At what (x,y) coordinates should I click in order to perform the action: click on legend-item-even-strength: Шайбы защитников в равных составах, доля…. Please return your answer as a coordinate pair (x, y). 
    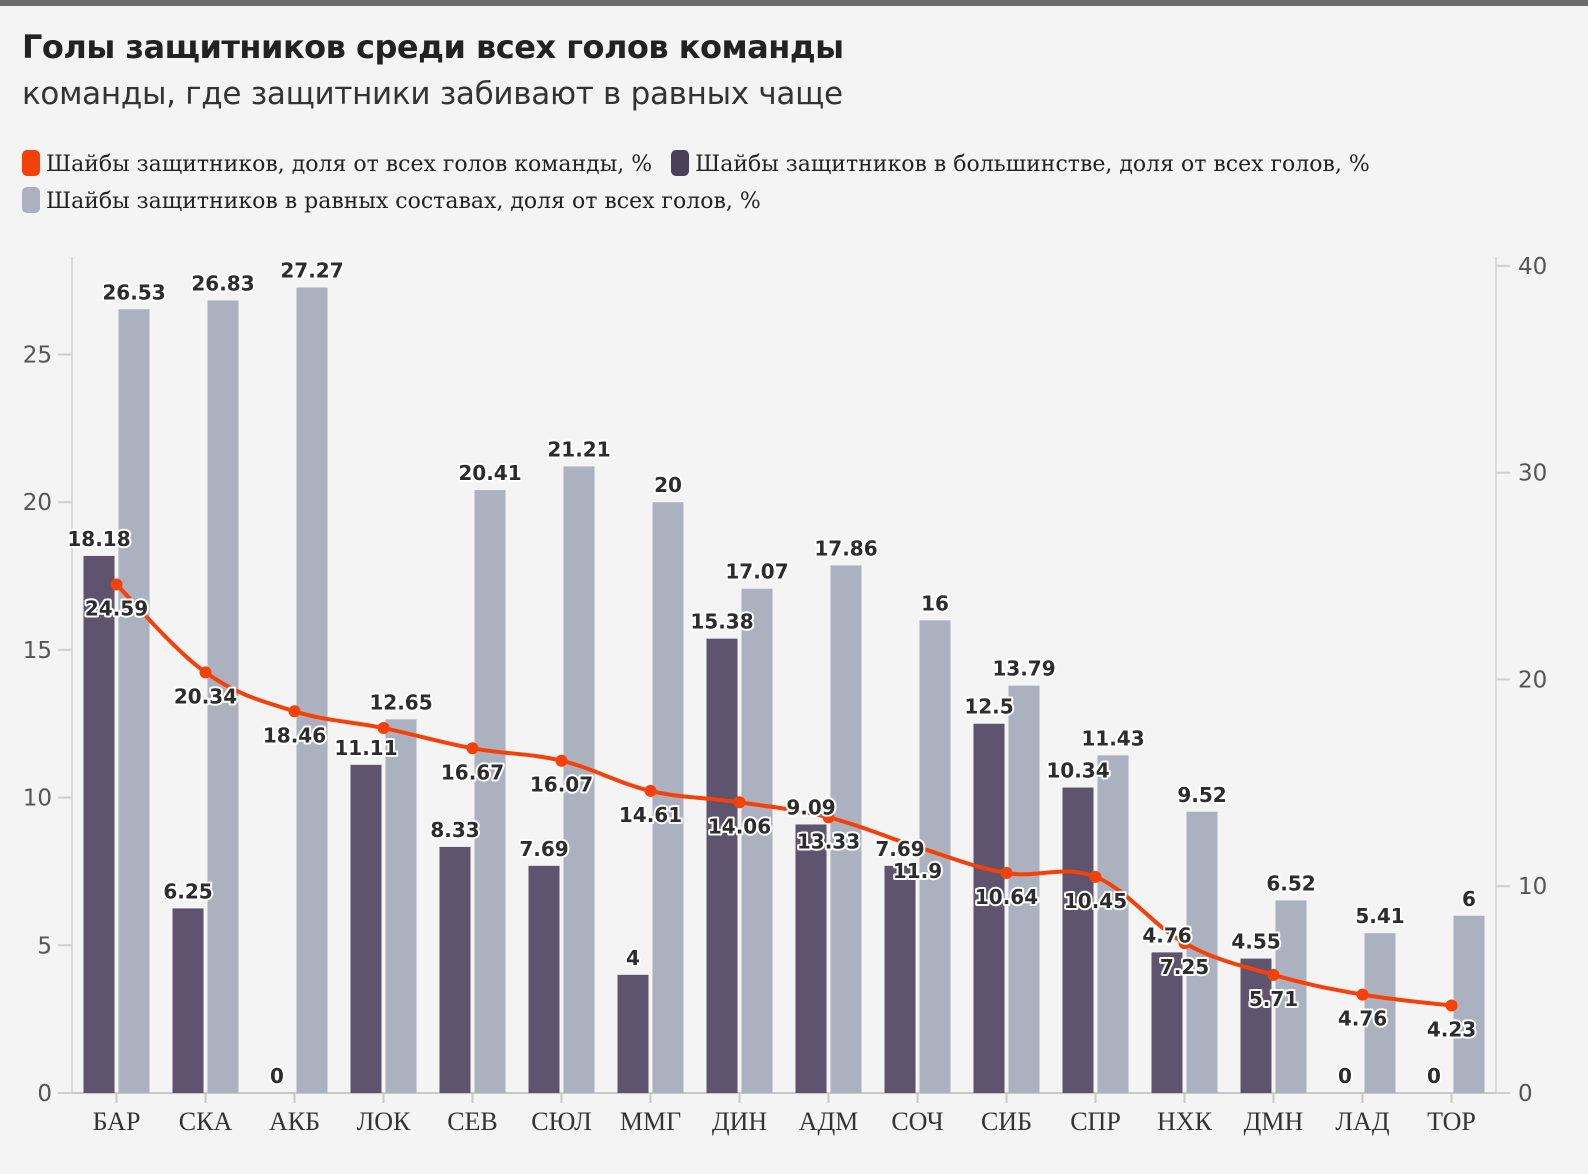
    Looking at the image, I should click on (391, 200).